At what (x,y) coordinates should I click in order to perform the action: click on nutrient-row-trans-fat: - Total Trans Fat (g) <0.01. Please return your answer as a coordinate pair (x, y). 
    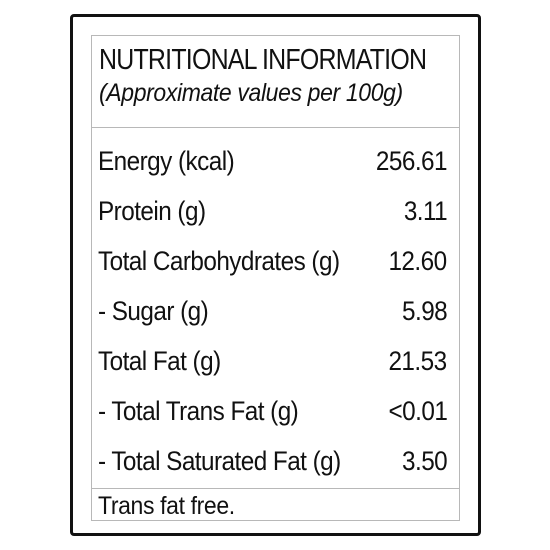
    Looking at the image, I should click on (275, 411).